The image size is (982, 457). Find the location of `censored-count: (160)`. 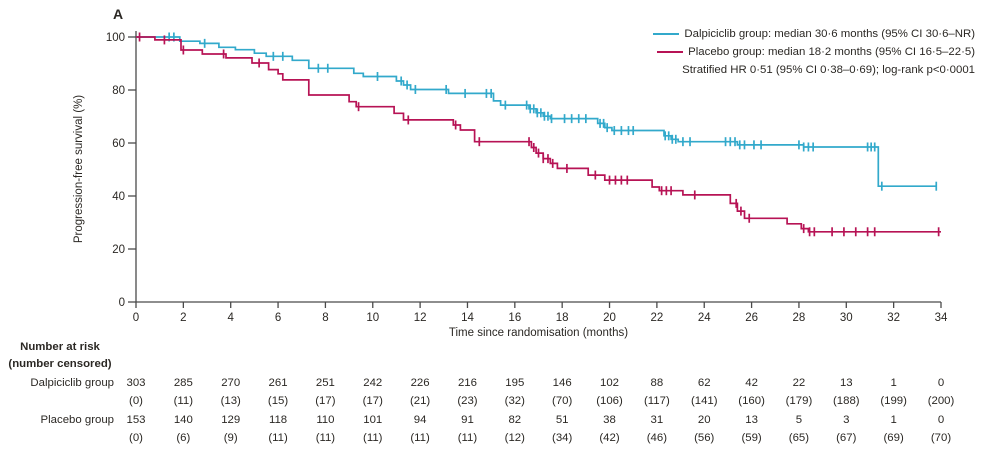

censored-count: (160) is located at coordinates (751, 401).